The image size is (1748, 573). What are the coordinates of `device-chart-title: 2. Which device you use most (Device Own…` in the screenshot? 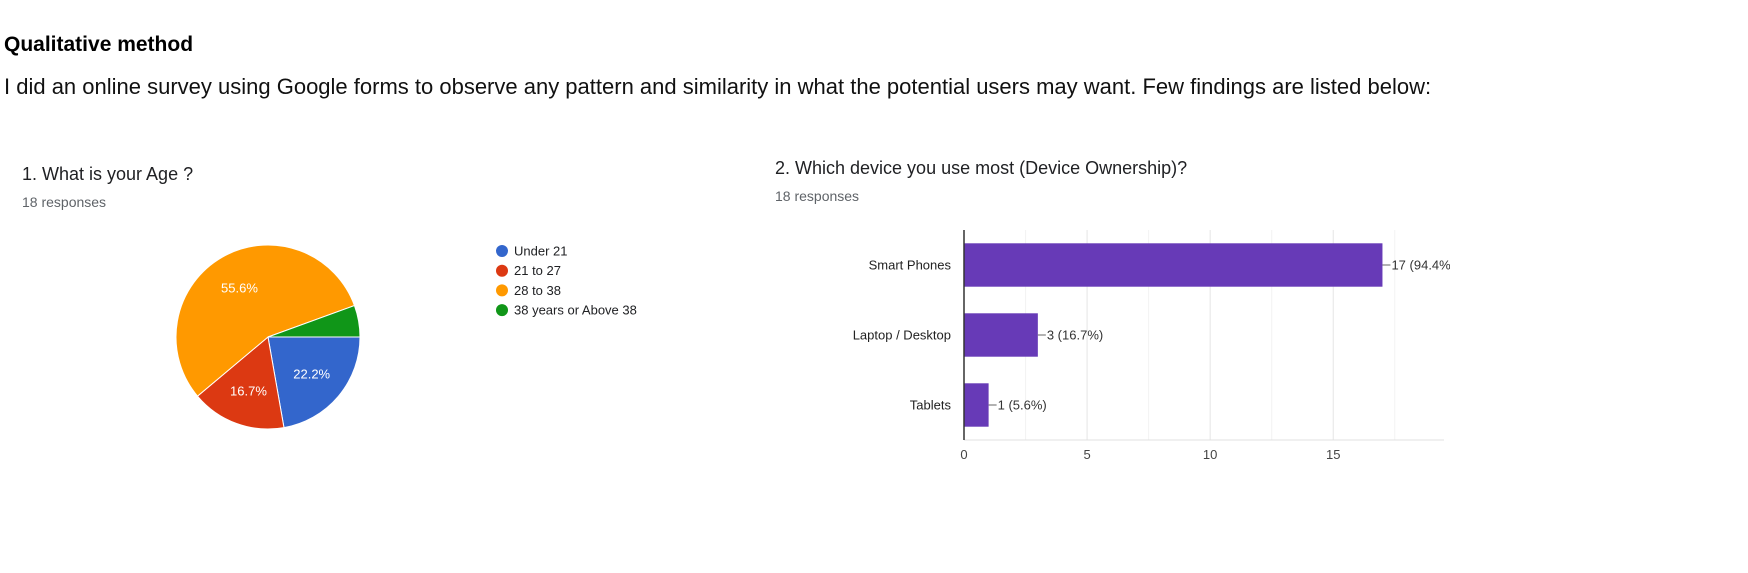 It's located at (981, 168).